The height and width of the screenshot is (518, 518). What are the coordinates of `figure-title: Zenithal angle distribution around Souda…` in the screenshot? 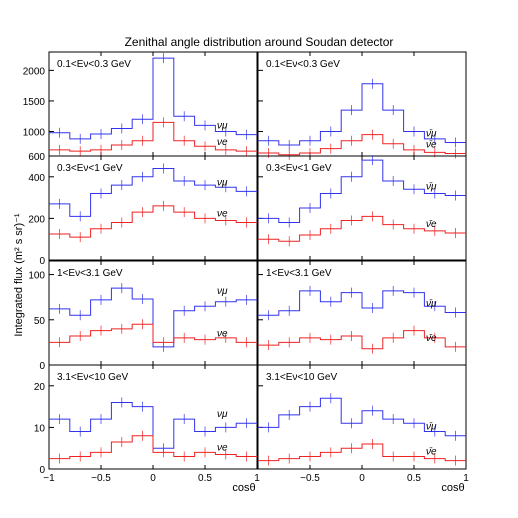 It's located at (259, 42).